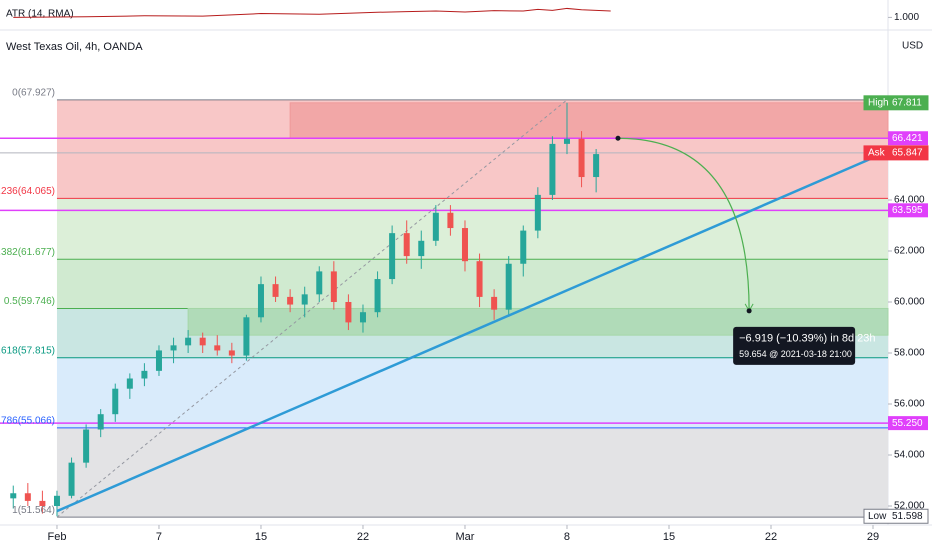 The height and width of the screenshot is (550, 932). What do you see at coordinates (909, 353) in the screenshot?
I see `y-tick-label: 58.000` at bounding box center [909, 353].